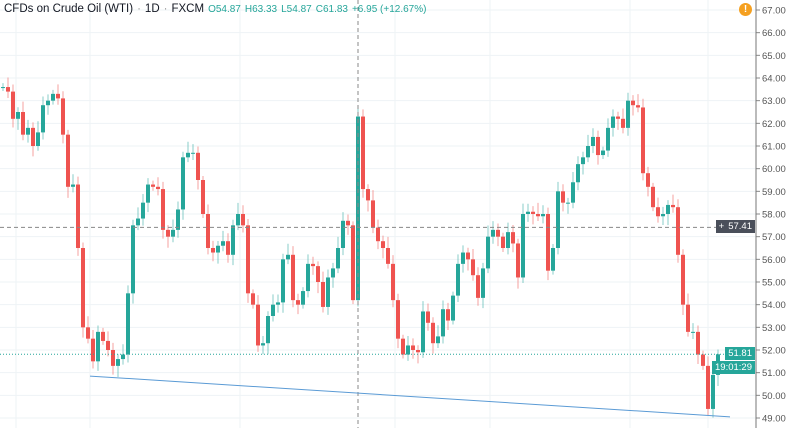 This screenshot has width=800, height=428. I want to click on y-axis-tick-label: 67.00, so click(774, 11).